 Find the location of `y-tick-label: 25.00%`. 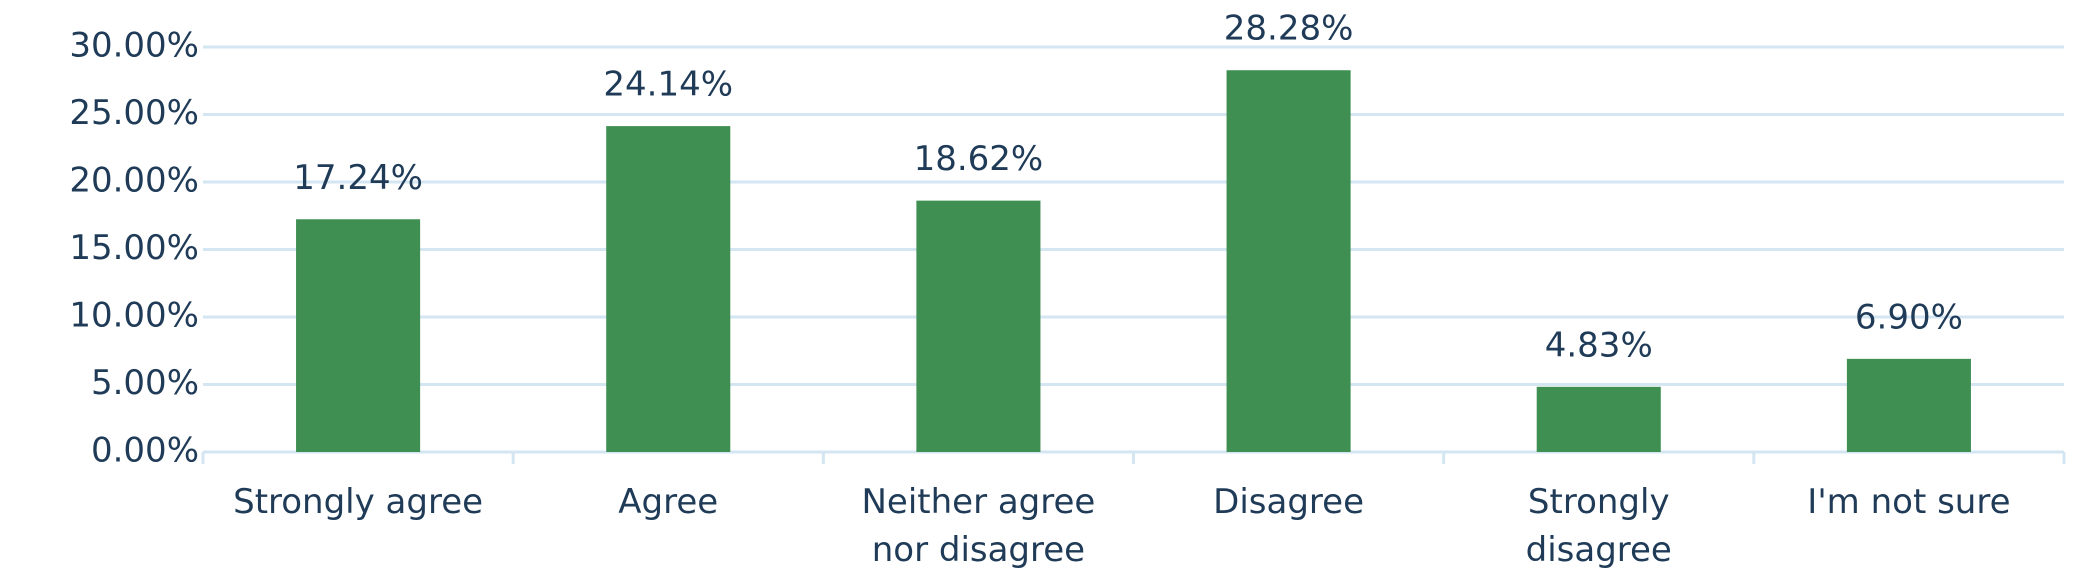

y-tick-label: 25.00% is located at coordinates (134, 113).